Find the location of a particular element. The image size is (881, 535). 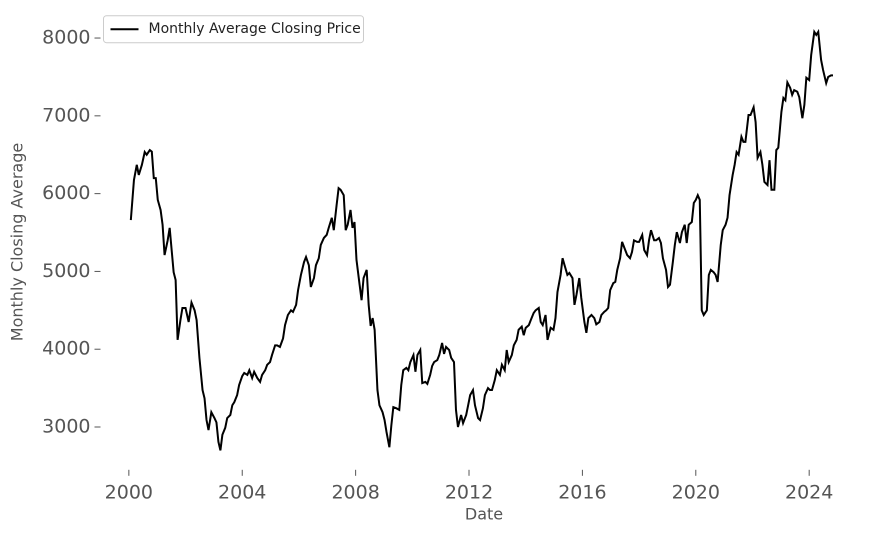

x-tick-label: 2024 is located at coordinates (809, 492).